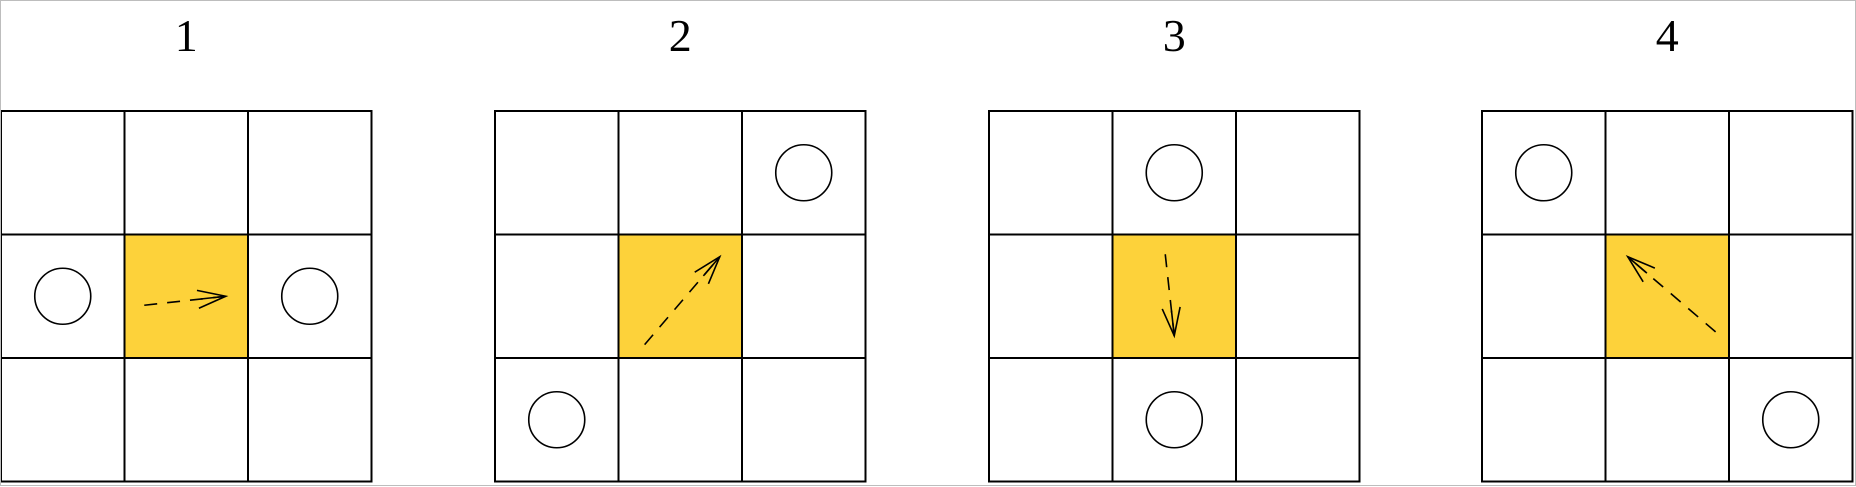 The image size is (1856, 487). What do you see at coordinates (1174, 35) in the screenshot?
I see `panel-label: 3` at bounding box center [1174, 35].